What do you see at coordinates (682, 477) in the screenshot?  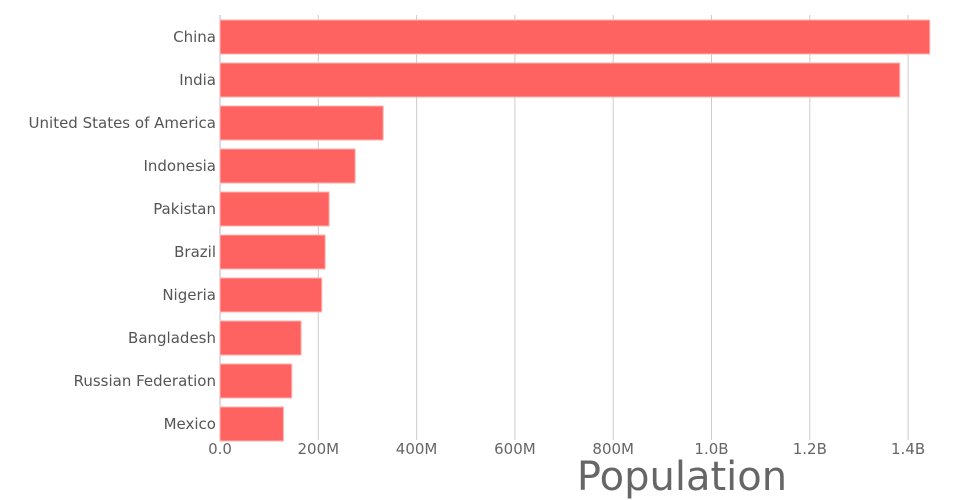 I see `x-axis-title: Population` at bounding box center [682, 477].